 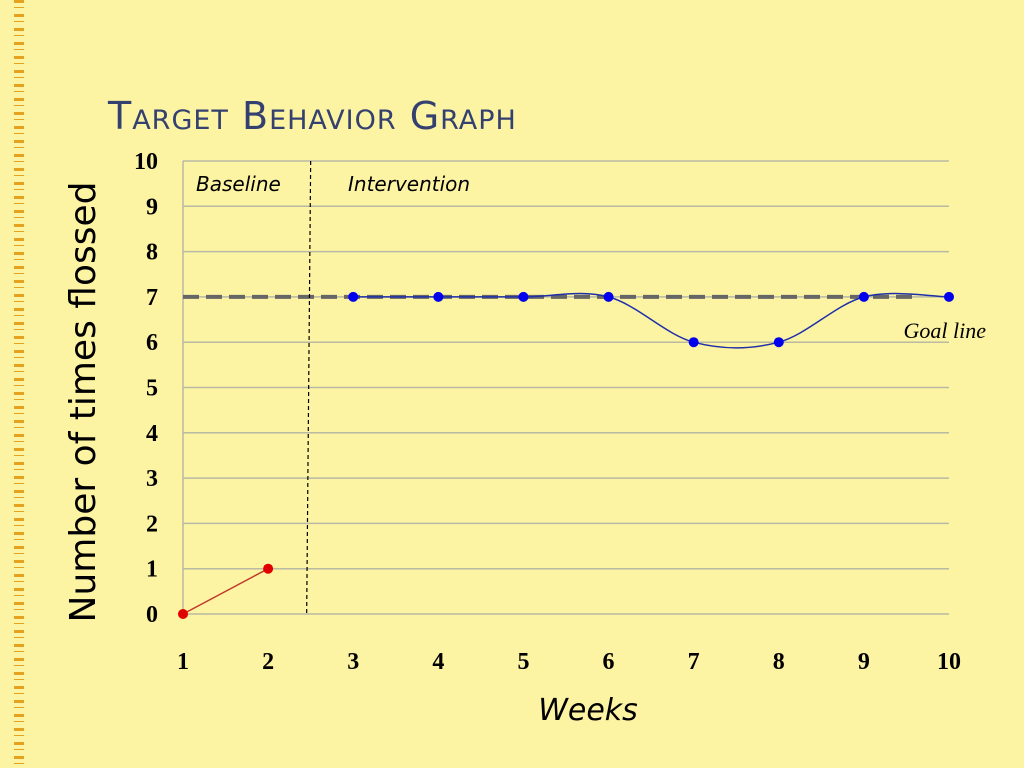 I want to click on y-tick-label-9: 9, so click(x=152, y=207).